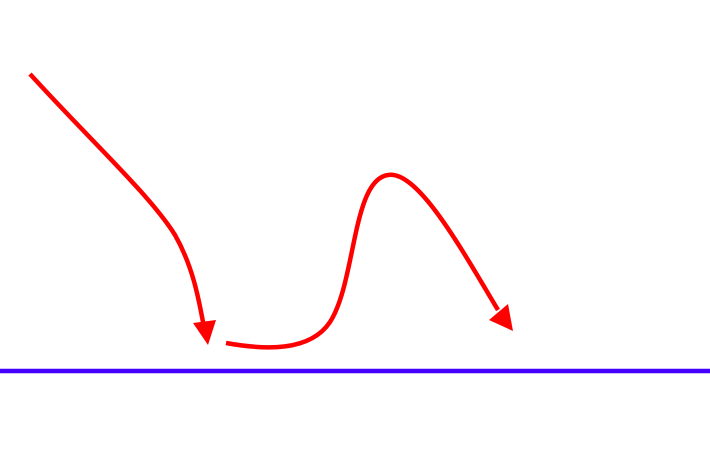  Describe the element at coordinates (501, 317) in the screenshot. I see `arrow-right-head` at that location.